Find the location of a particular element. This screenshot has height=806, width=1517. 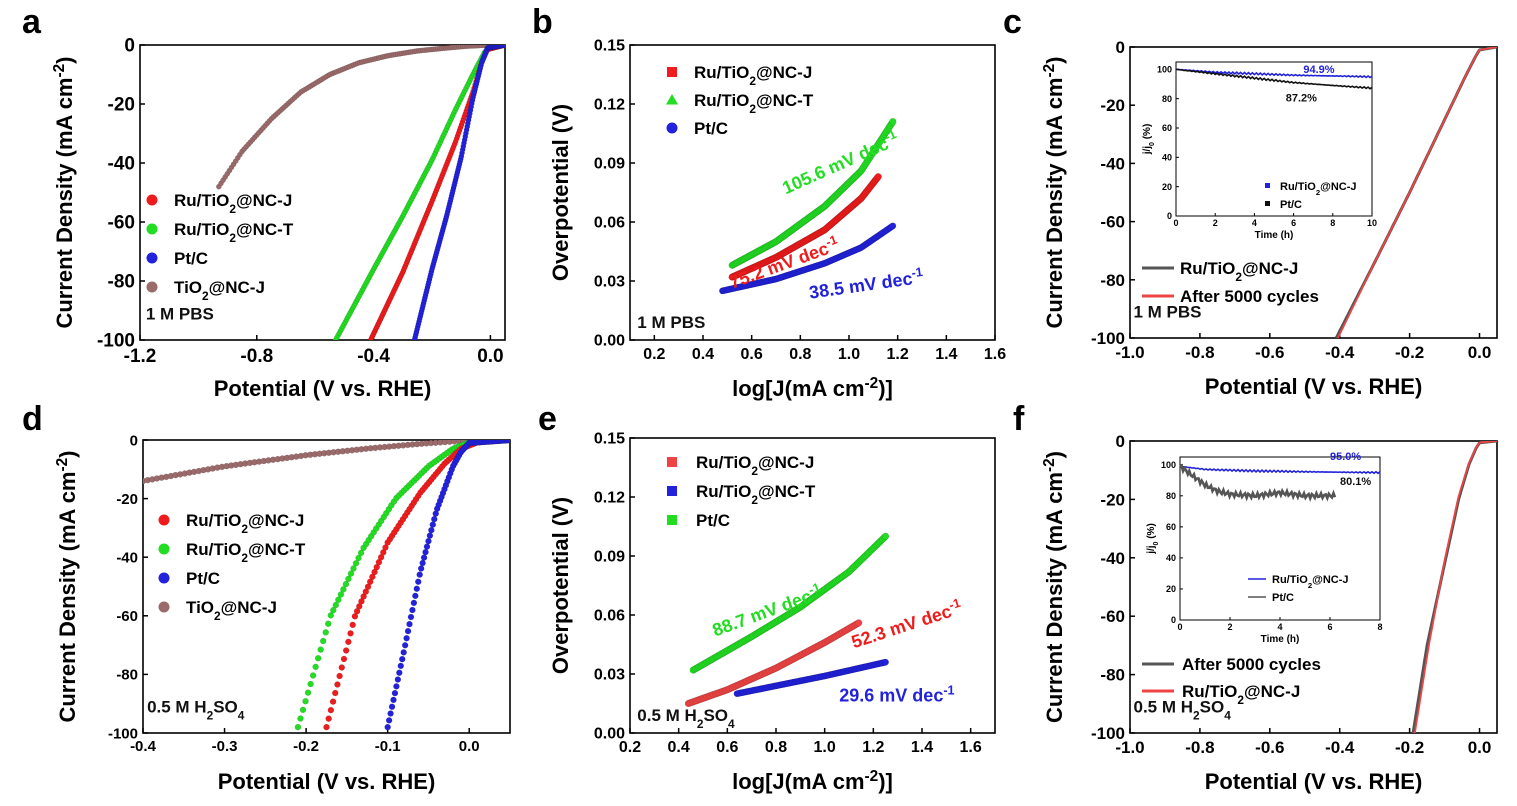

series-pt-c is located at coordinates (808, 258).